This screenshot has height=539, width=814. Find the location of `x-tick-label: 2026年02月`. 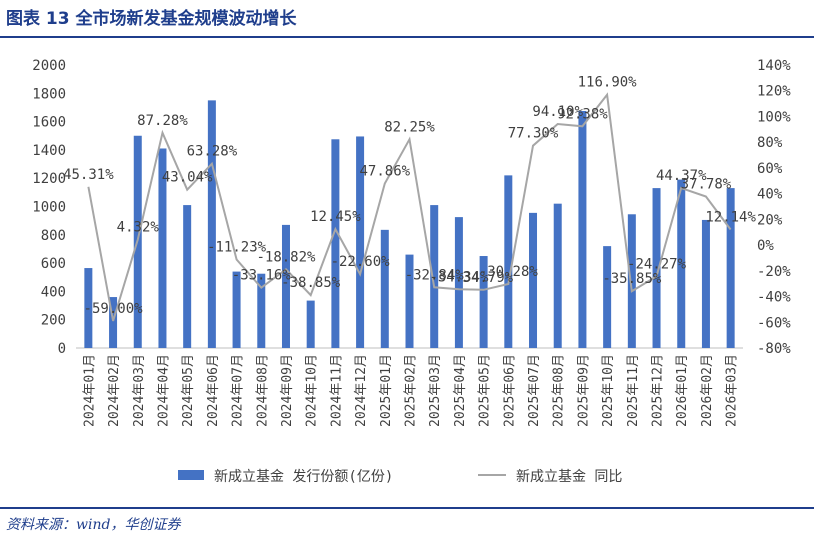

x-tick-label: 2026年02月 is located at coordinates (707, 390).